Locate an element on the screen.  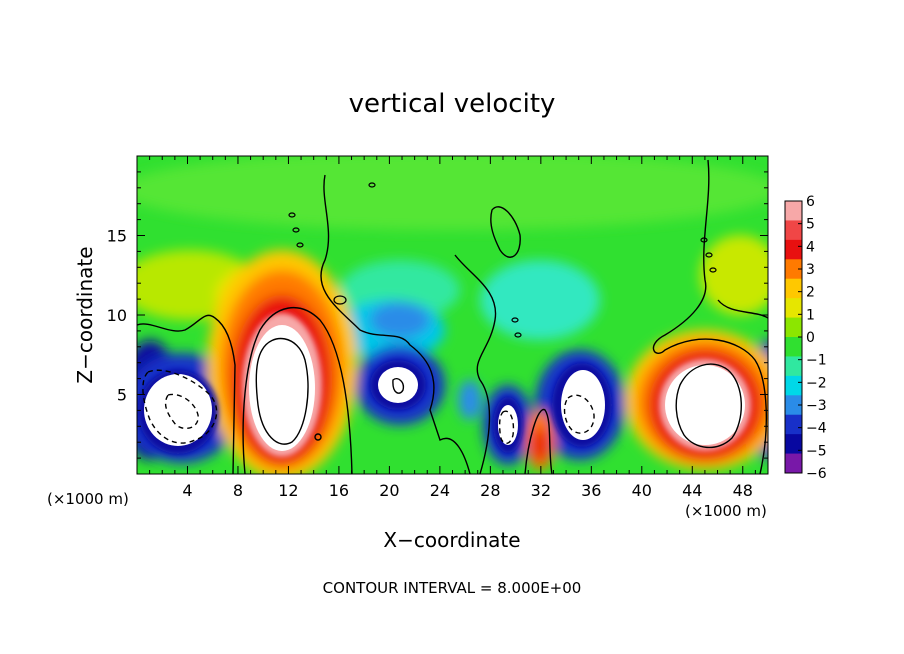
y-tick-label: 5 is located at coordinates (122, 395).